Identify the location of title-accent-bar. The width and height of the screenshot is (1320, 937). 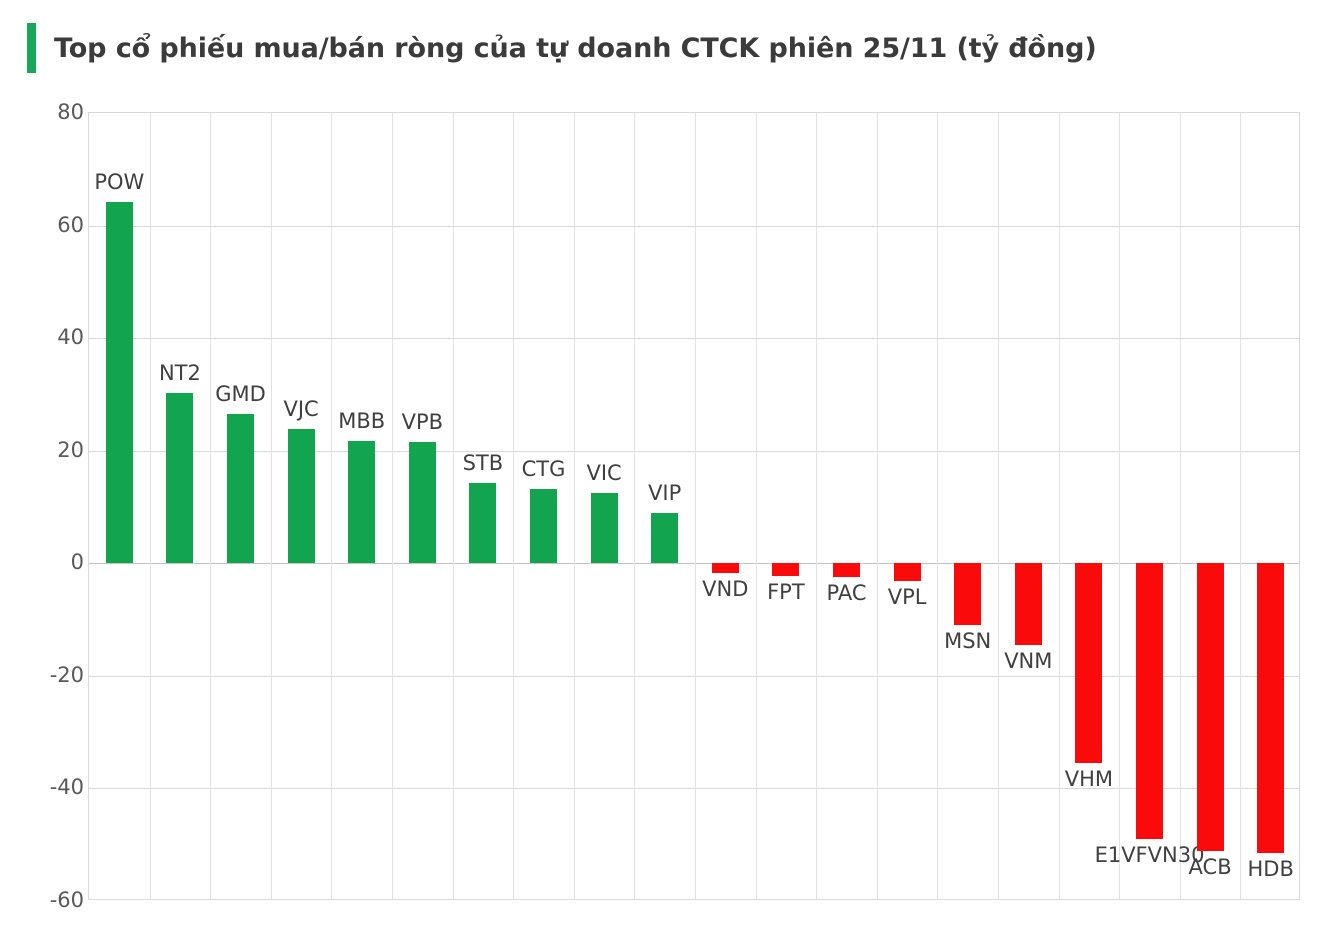
(31, 48).